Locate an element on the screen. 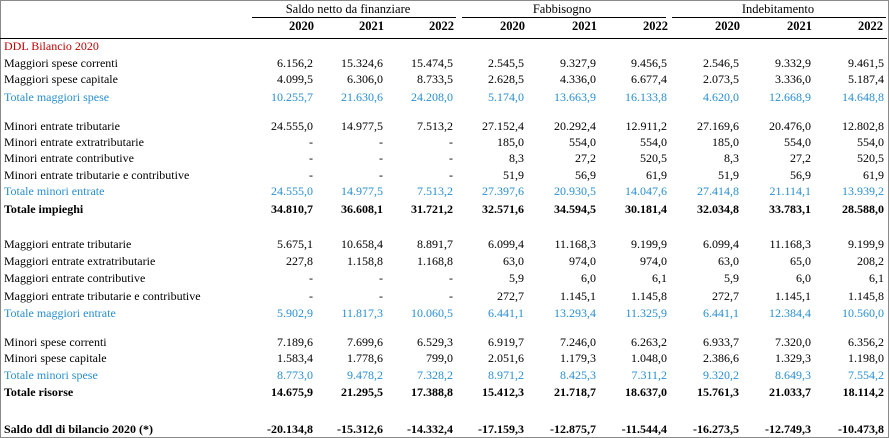  table-cell: 33.783,1 is located at coordinates (790, 209).